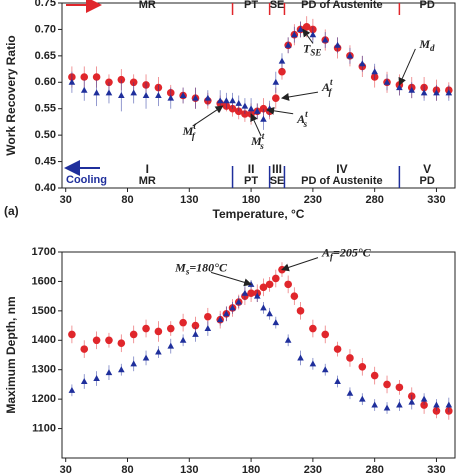 The image size is (474, 474). What do you see at coordinates (44, 428) in the screenshot?
I see `y-tick-label: 1100` at bounding box center [44, 428].